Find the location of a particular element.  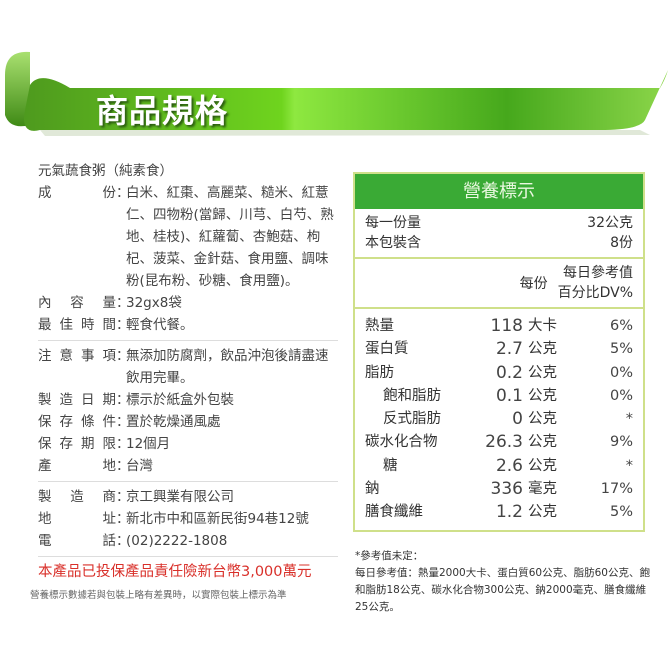

nutrient-name: 反式脂肪 is located at coordinates (412, 419).